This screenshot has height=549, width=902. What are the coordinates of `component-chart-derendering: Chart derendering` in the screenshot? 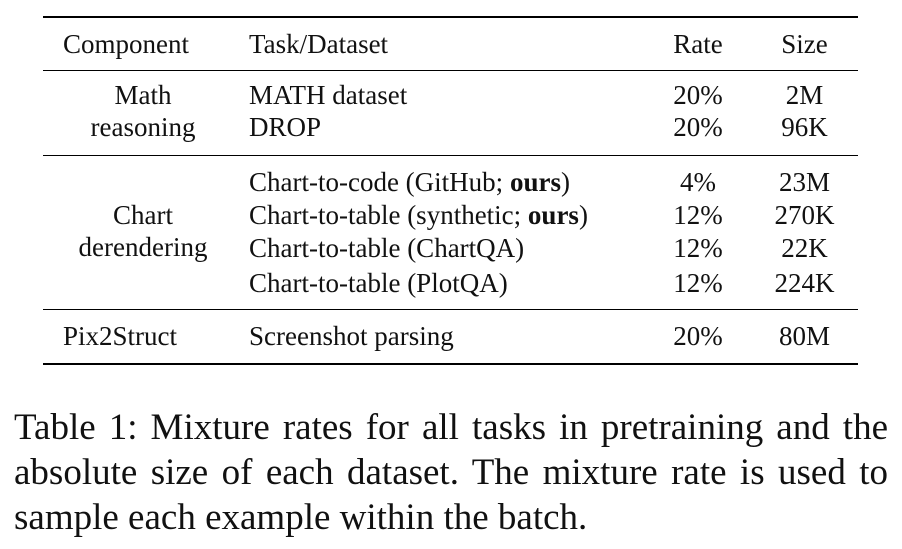 It's located at (143, 231).